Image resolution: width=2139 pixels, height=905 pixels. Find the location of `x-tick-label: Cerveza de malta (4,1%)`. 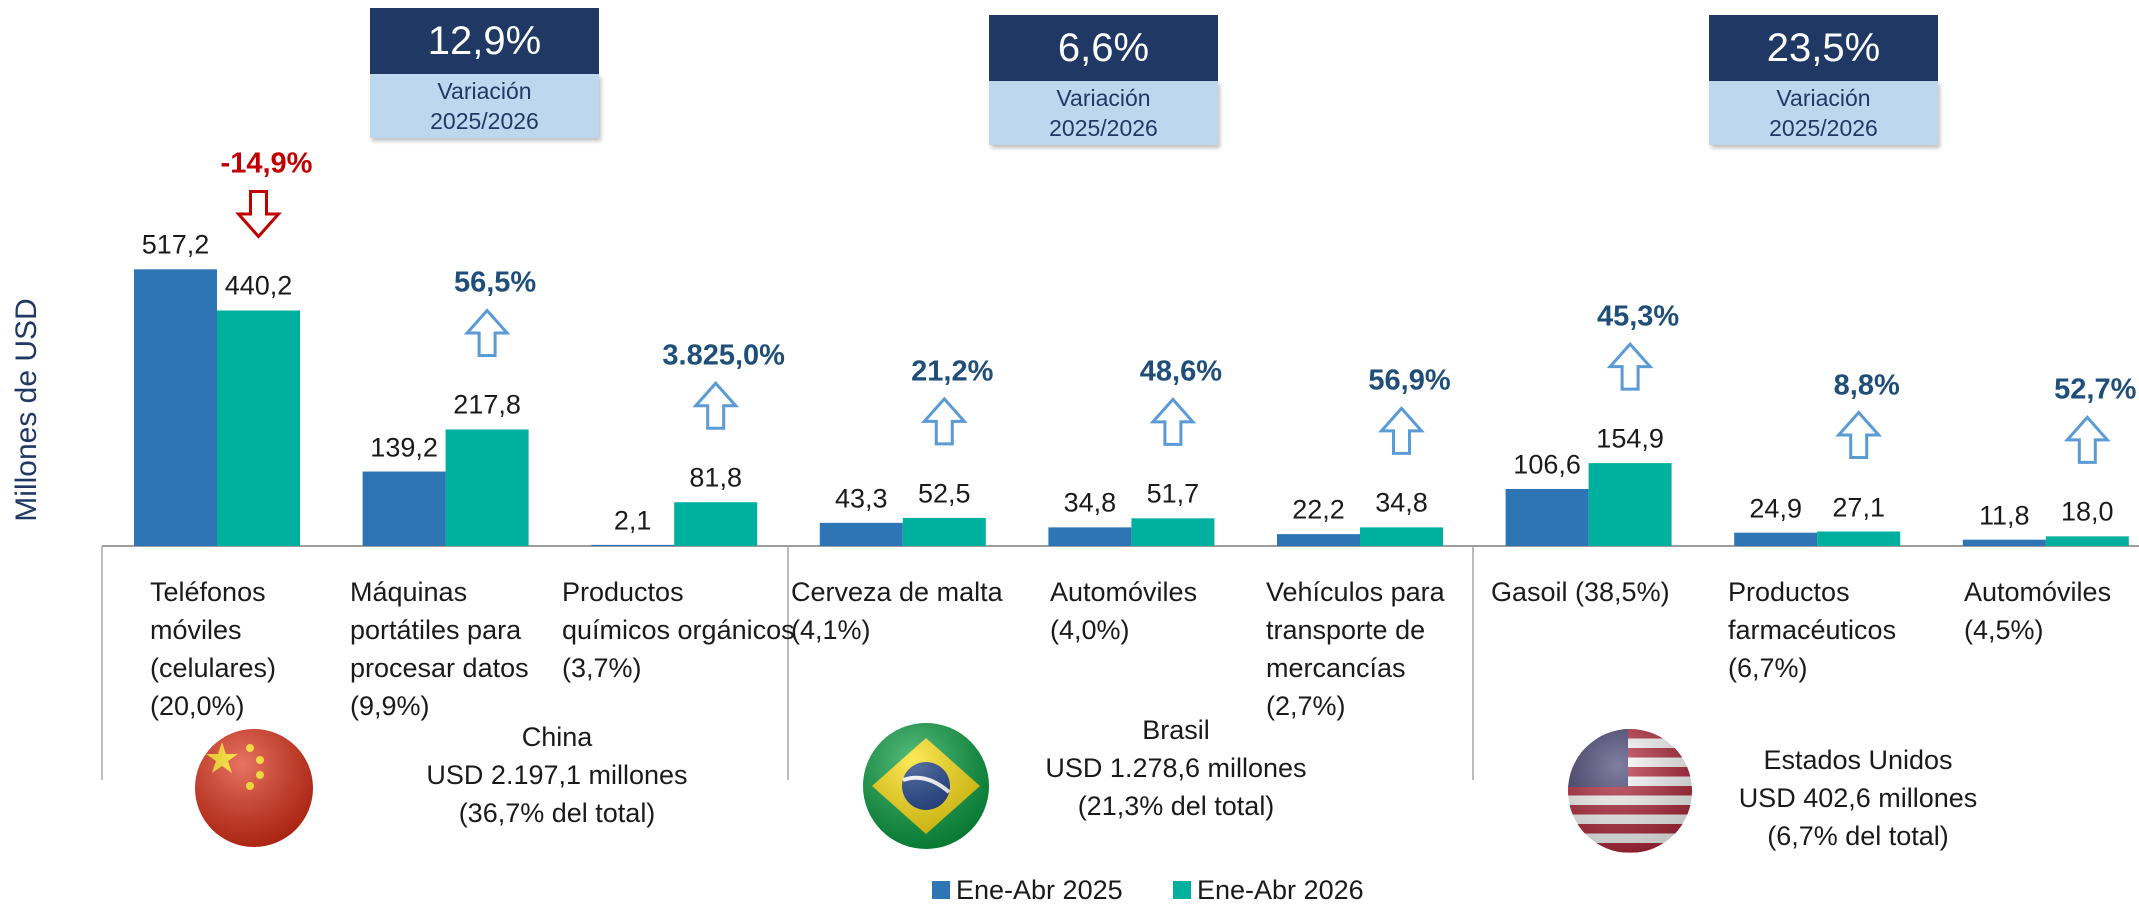

x-tick-label: Cerveza de malta (4,1%) is located at coordinates (897, 611).